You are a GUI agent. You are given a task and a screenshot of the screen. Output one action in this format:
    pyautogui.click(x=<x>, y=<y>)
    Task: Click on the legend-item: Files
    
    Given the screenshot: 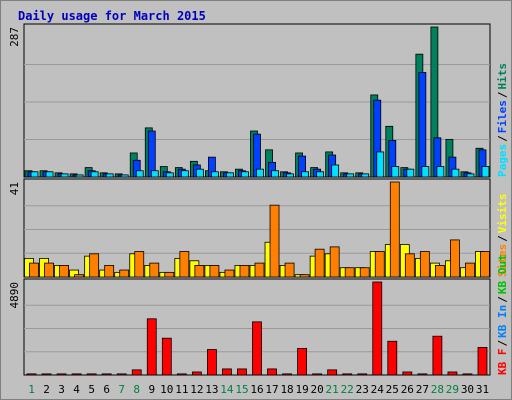 What is the action you would take?
    pyautogui.click(x=502, y=116)
    